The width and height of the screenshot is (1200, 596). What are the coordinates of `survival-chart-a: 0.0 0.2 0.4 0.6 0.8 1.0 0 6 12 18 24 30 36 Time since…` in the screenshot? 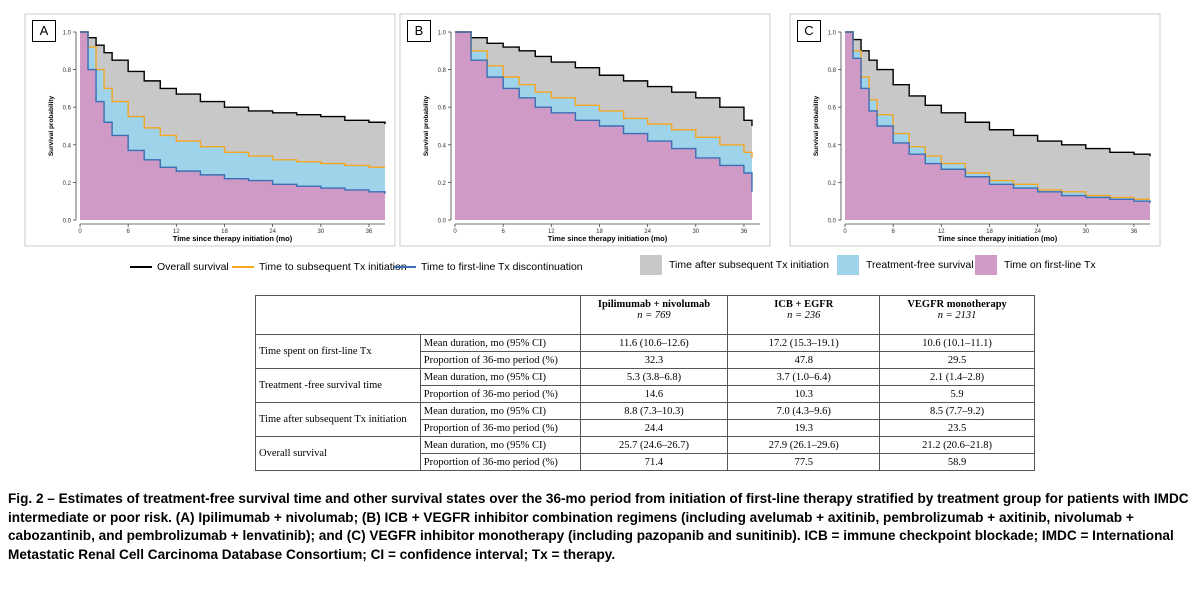 It's located at (210, 130).